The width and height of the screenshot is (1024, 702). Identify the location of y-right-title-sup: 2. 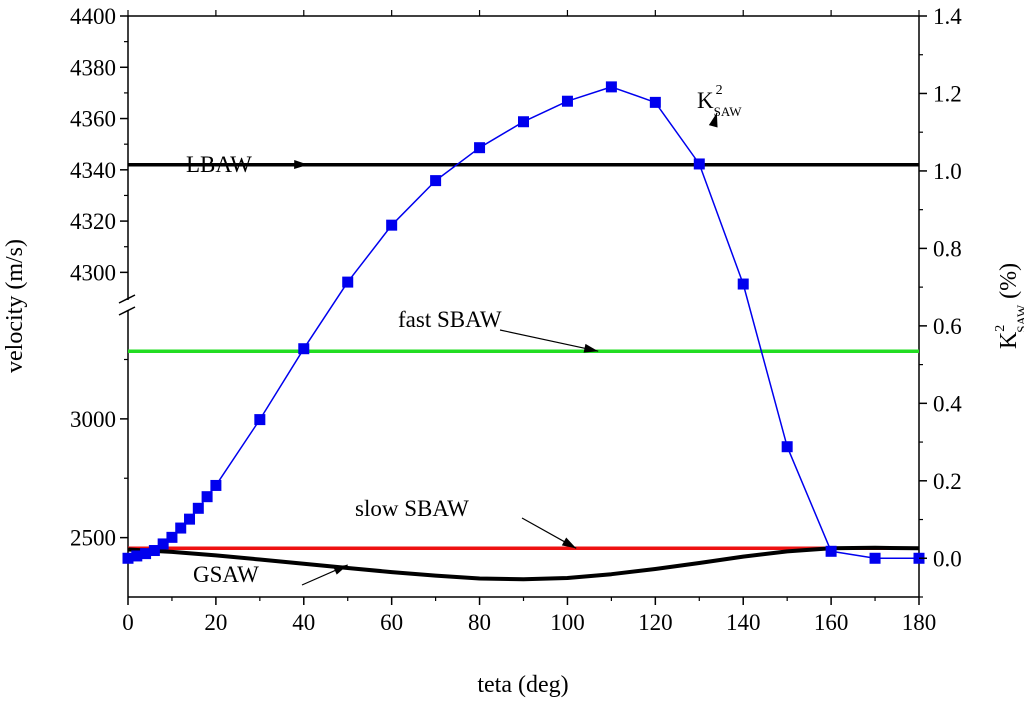
(1000, 328).